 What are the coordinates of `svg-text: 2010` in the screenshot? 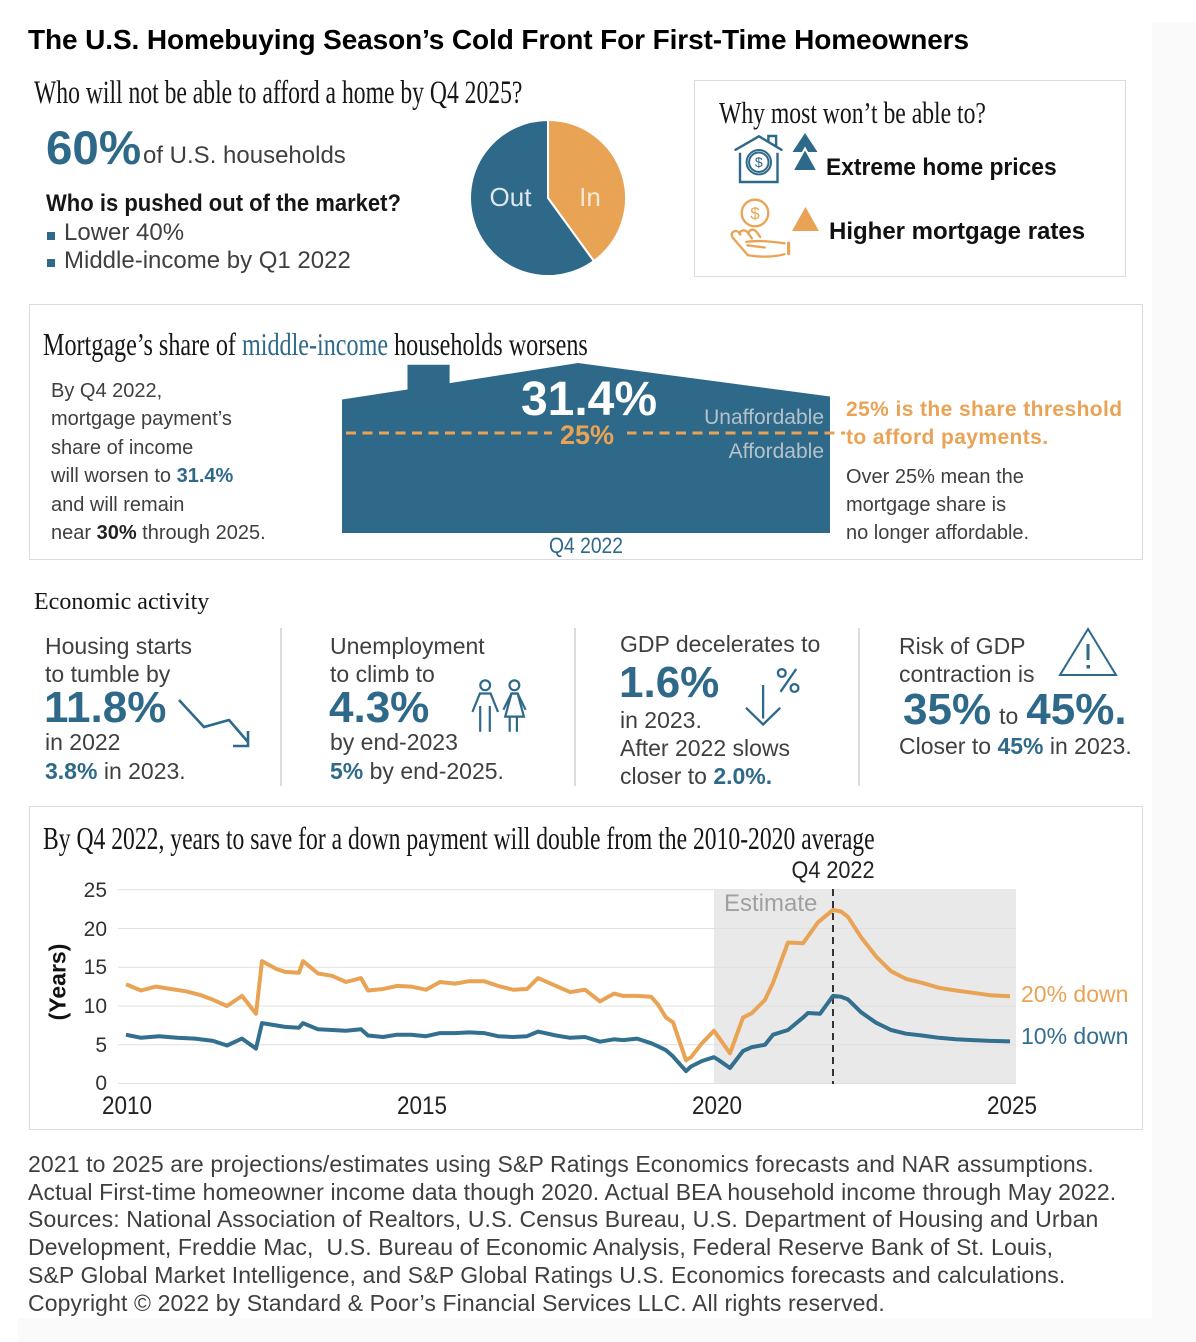 It's located at (127, 1106).